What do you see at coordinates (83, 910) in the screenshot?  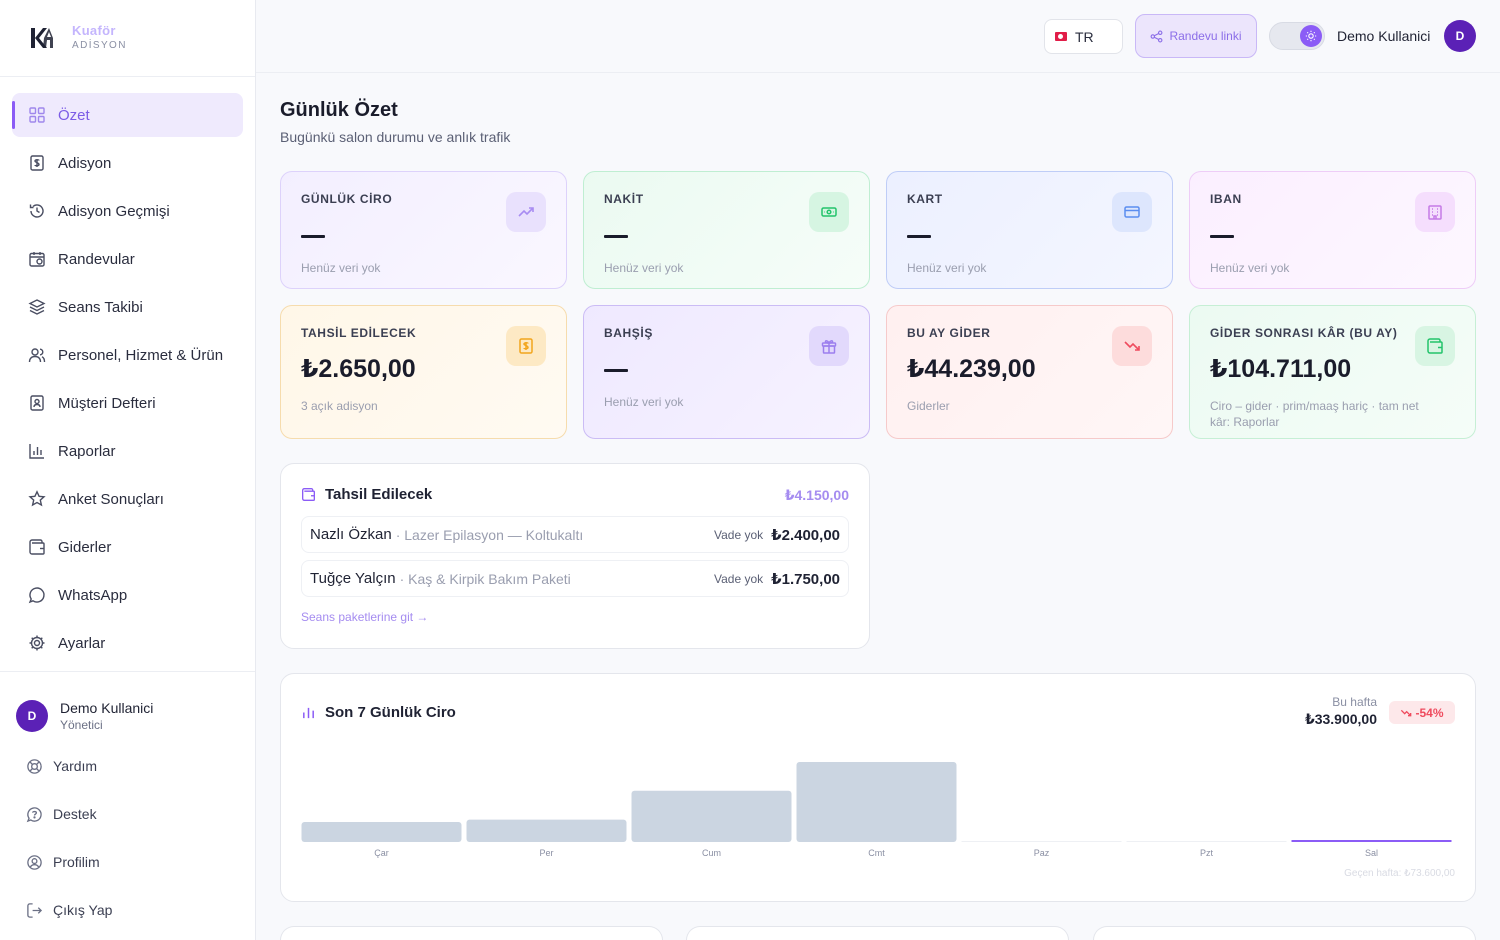 I see `sidebar-item-label: Çıkış Yap` at bounding box center [83, 910].